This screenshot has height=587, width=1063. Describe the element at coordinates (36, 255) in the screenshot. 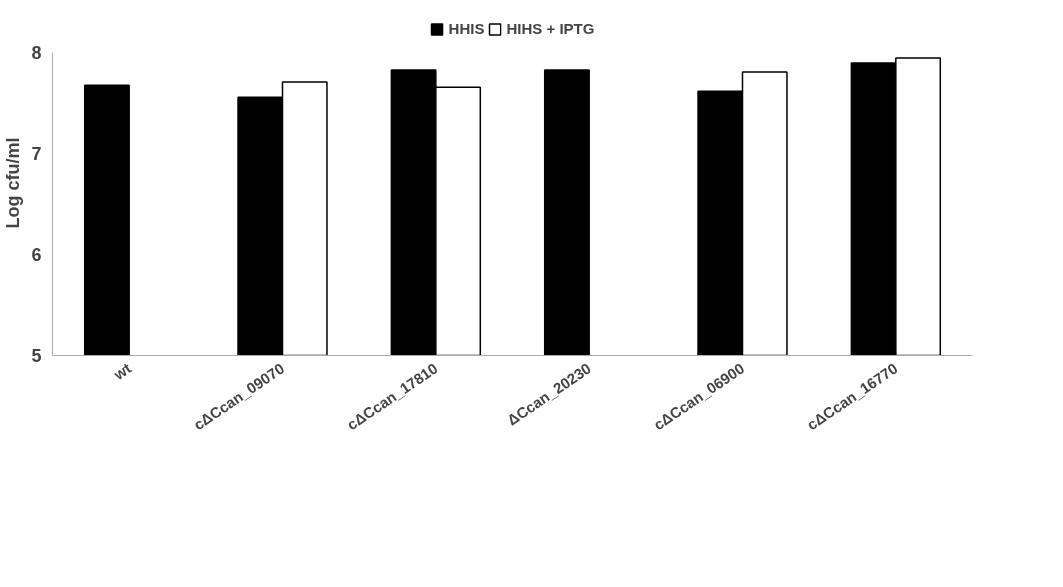

I see `y-tick-label: 6` at that location.